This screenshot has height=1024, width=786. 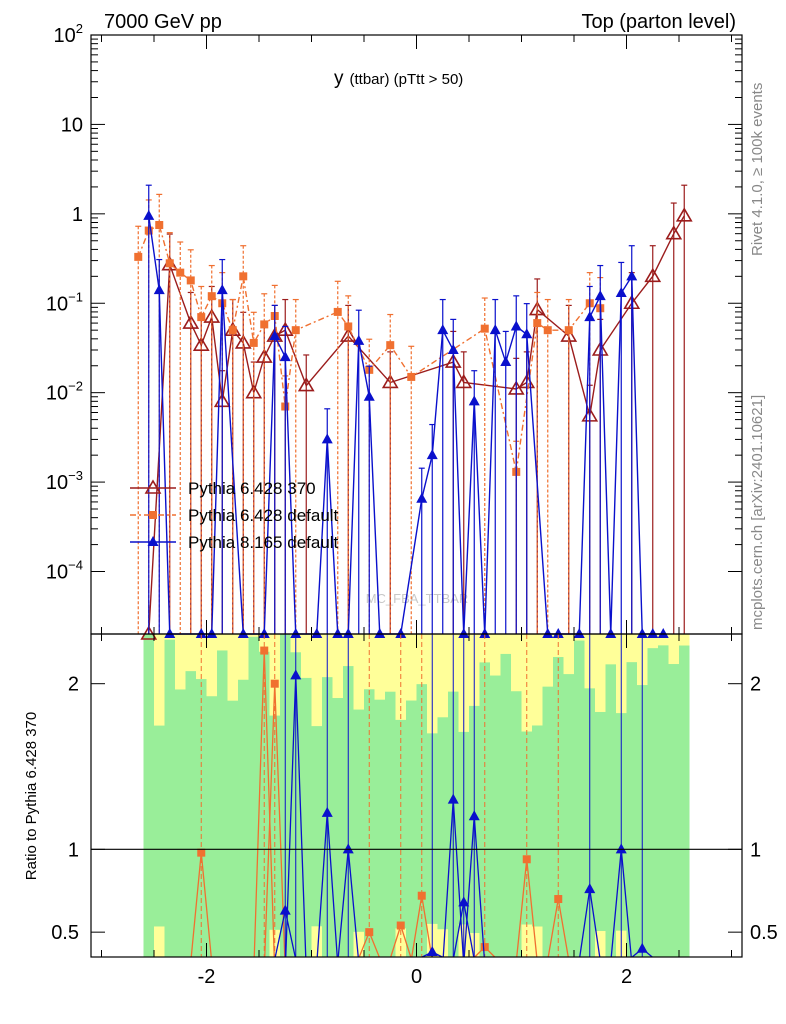 I want to click on y-tick-label: 10⁻⁴, so click(x=64, y=571).